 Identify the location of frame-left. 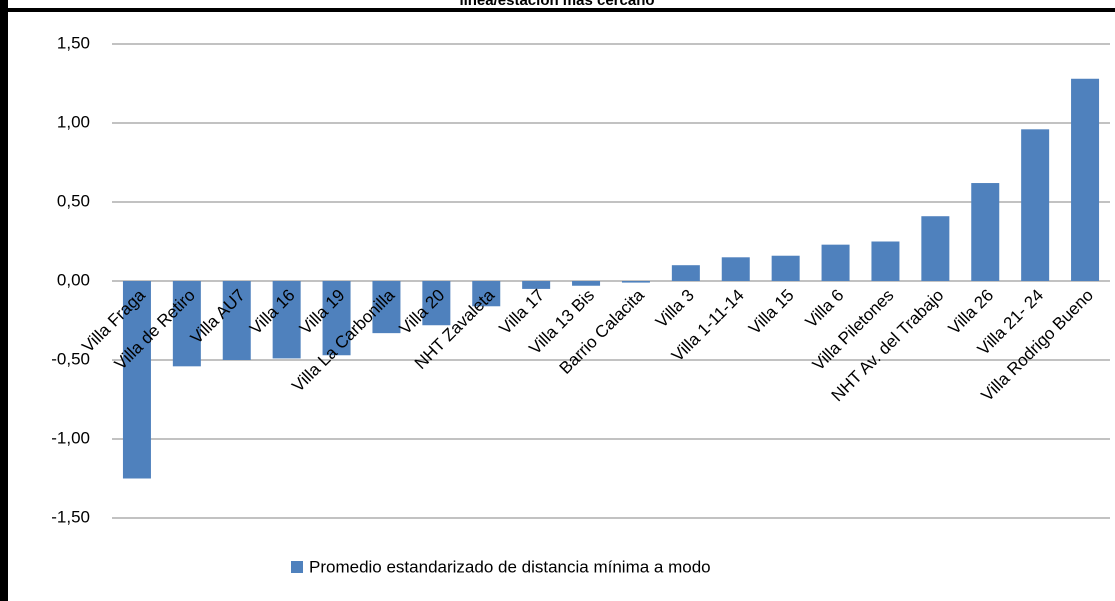
(4, 300).